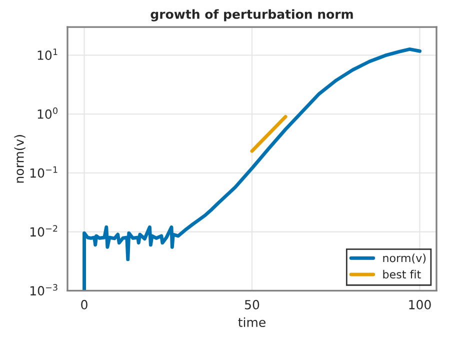 This screenshot has width=450, height=338. Describe the element at coordinates (252, 305) in the screenshot. I see `x-tick-label: 50` at that location.